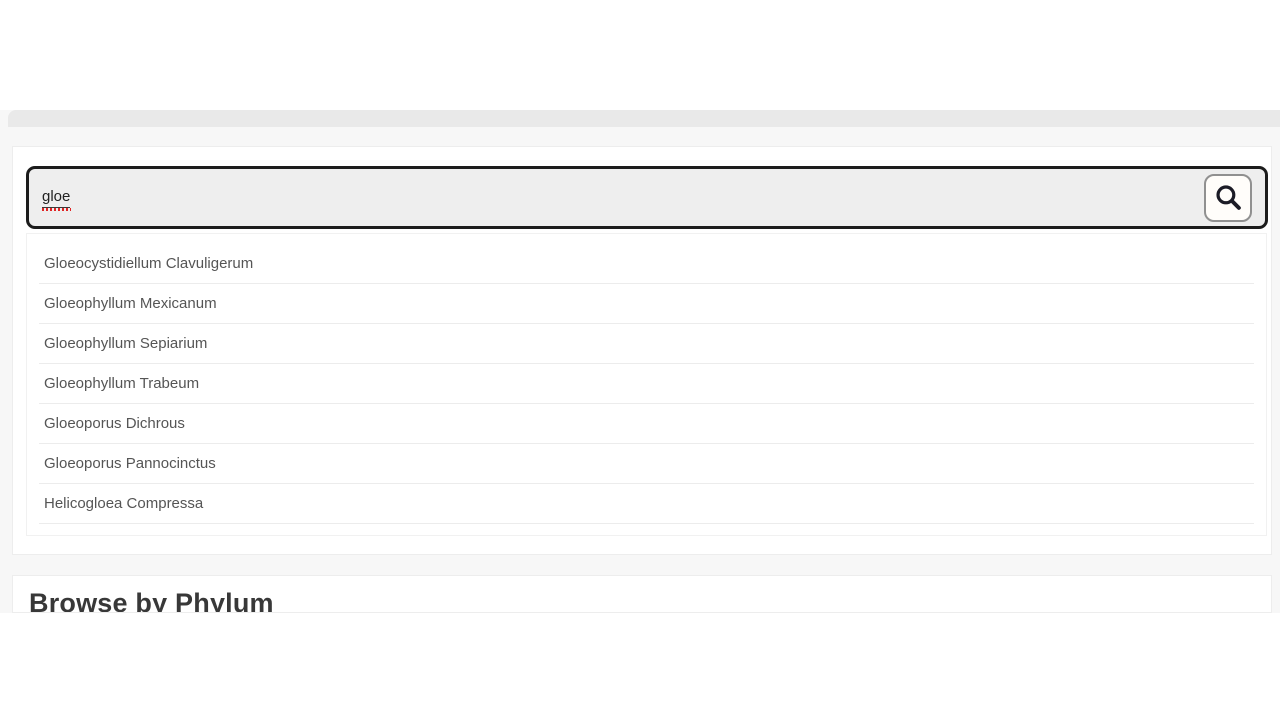 The image size is (1280, 720). What do you see at coordinates (646, 264) in the screenshot?
I see `suggestion-item: Gloeocystidiellum Clavuligerum` at bounding box center [646, 264].